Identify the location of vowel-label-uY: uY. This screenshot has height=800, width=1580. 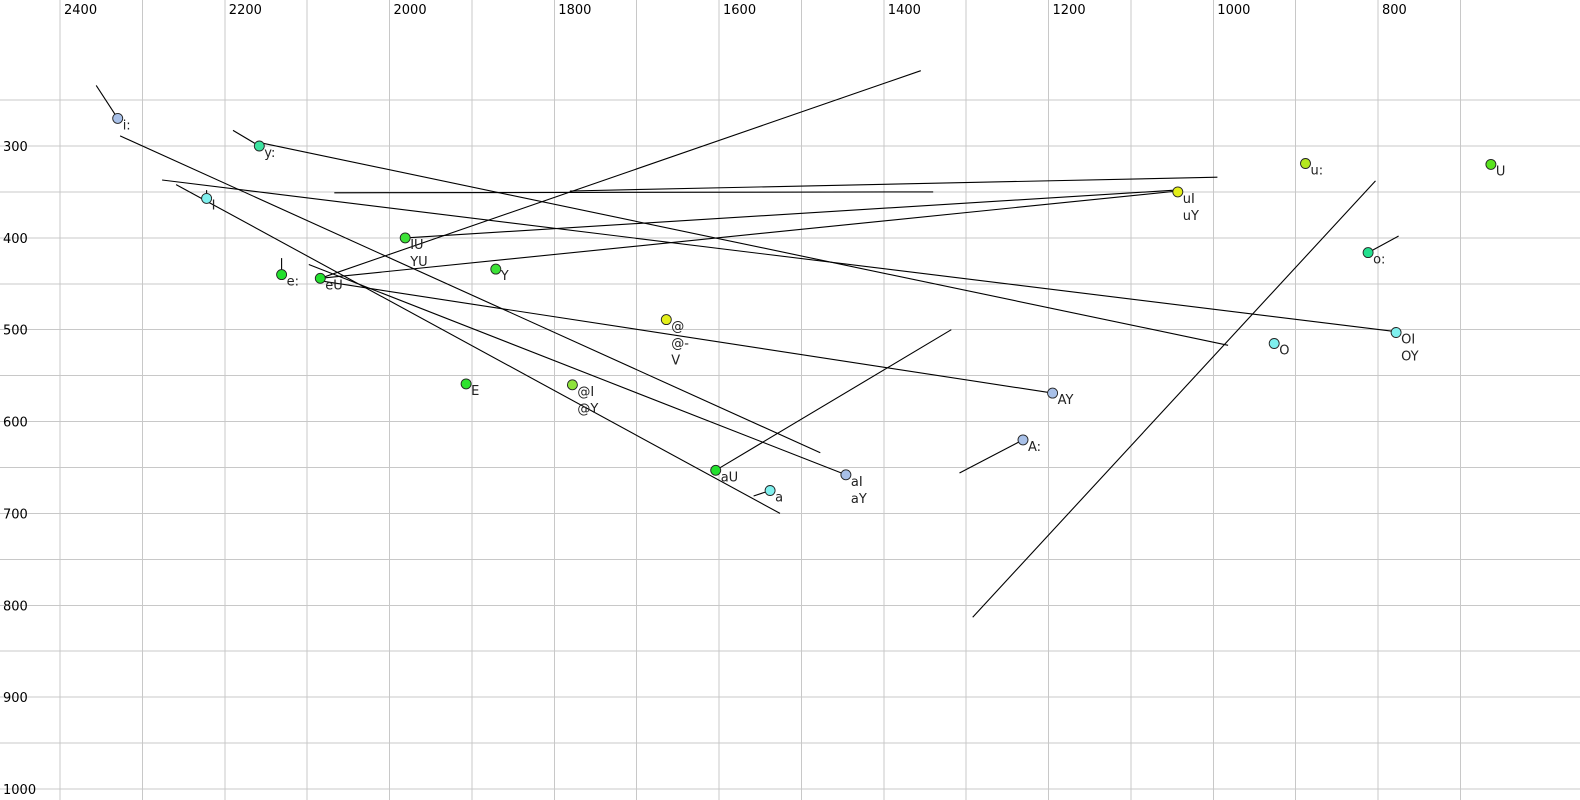
(1191, 216).